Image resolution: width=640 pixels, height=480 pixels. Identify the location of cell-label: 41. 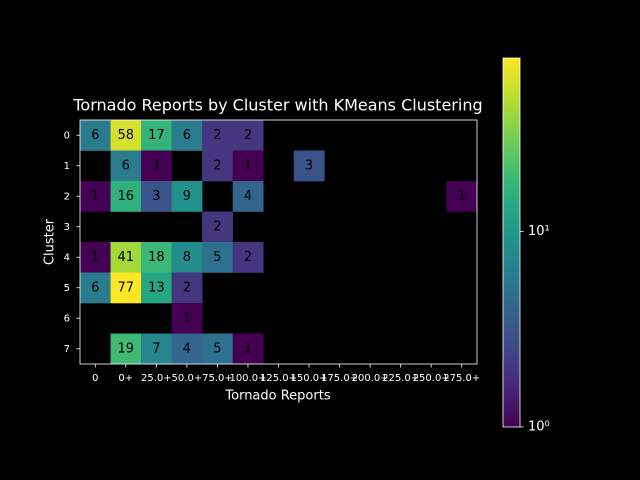
(126, 257).